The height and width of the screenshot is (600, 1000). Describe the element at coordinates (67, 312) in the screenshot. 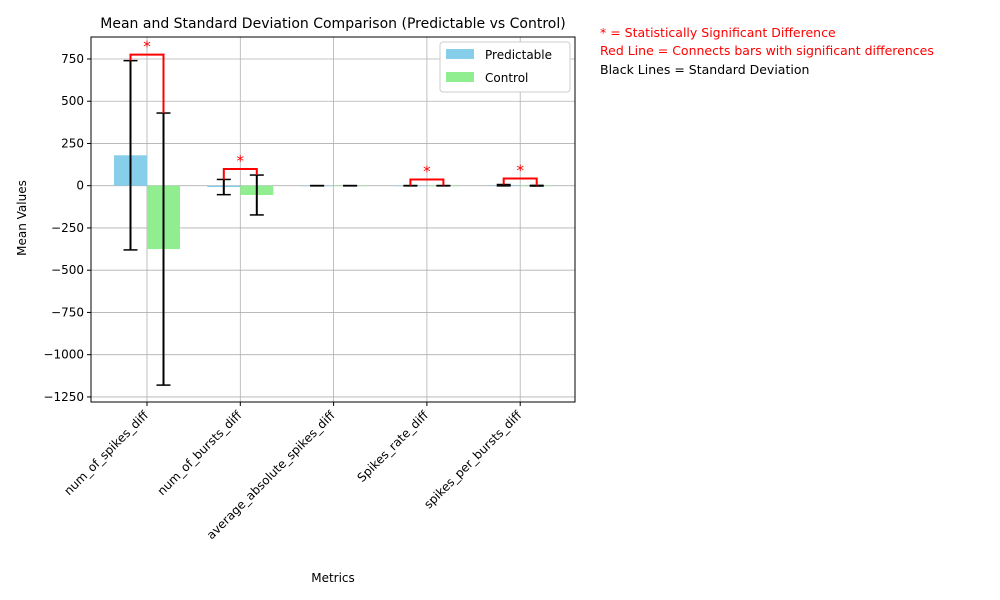

I see `y-tick-label-2: −750` at that location.